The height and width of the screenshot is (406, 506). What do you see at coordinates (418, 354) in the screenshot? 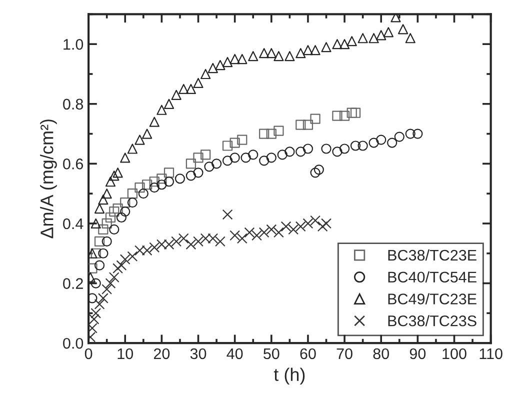
I see `x-tick-label: 90` at bounding box center [418, 354].